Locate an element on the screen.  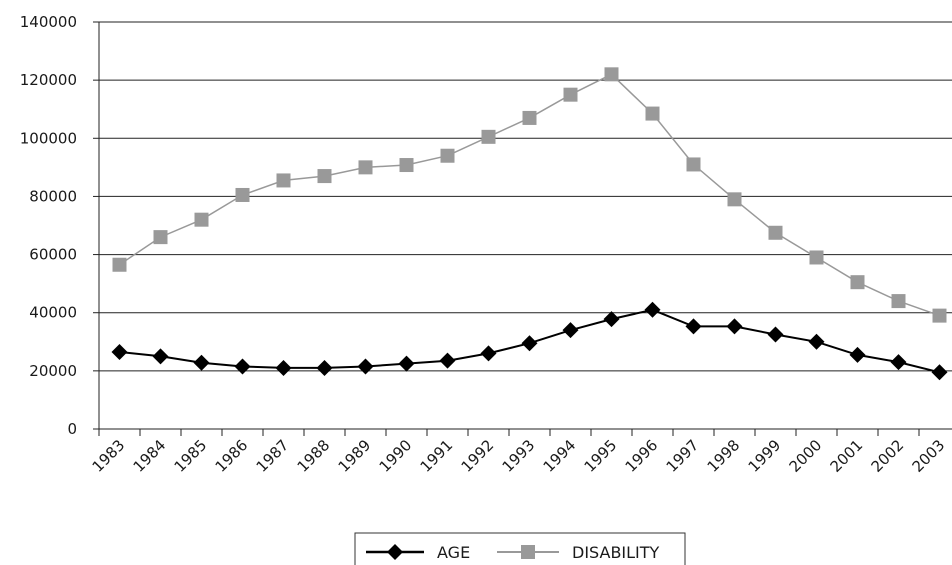
y-tick-label: 60000 is located at coordinates (53, 255).